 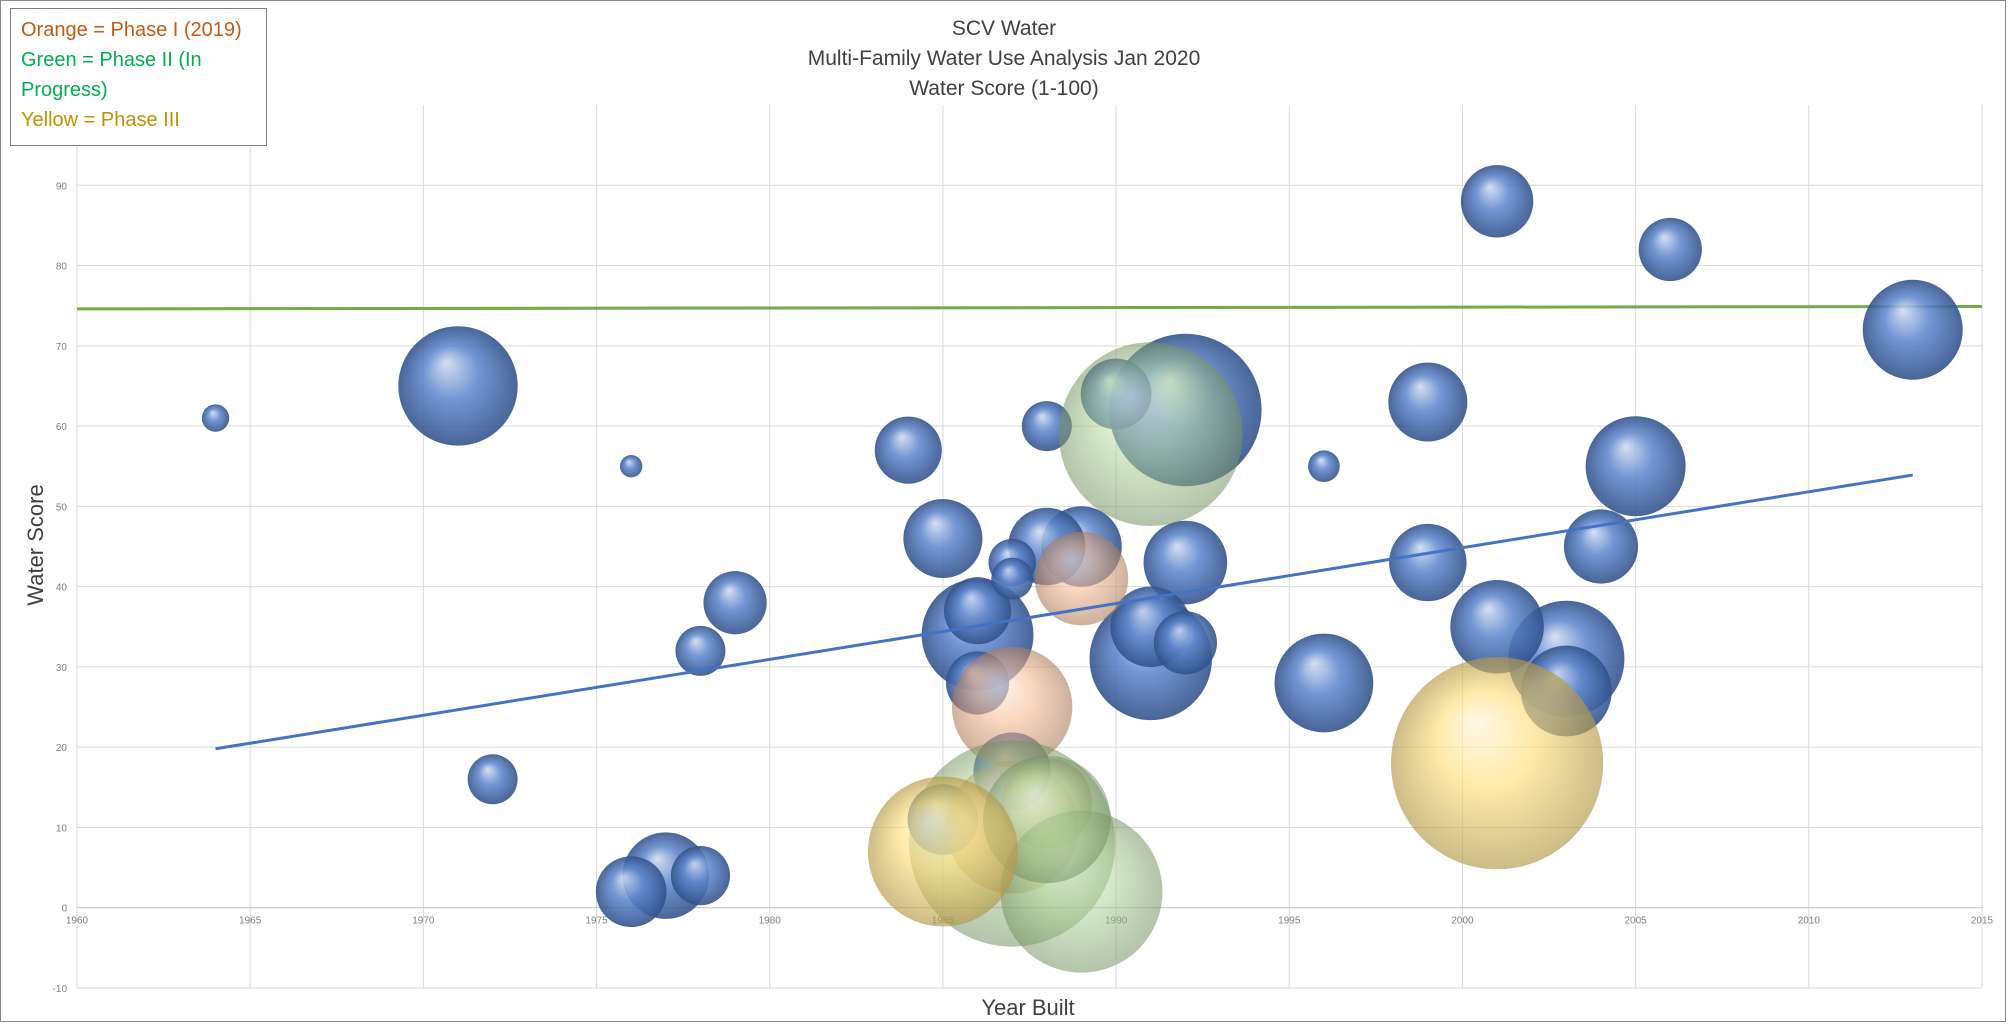 I want to click on x-axis-title: Year Built, so click(x=1027, y=1007).